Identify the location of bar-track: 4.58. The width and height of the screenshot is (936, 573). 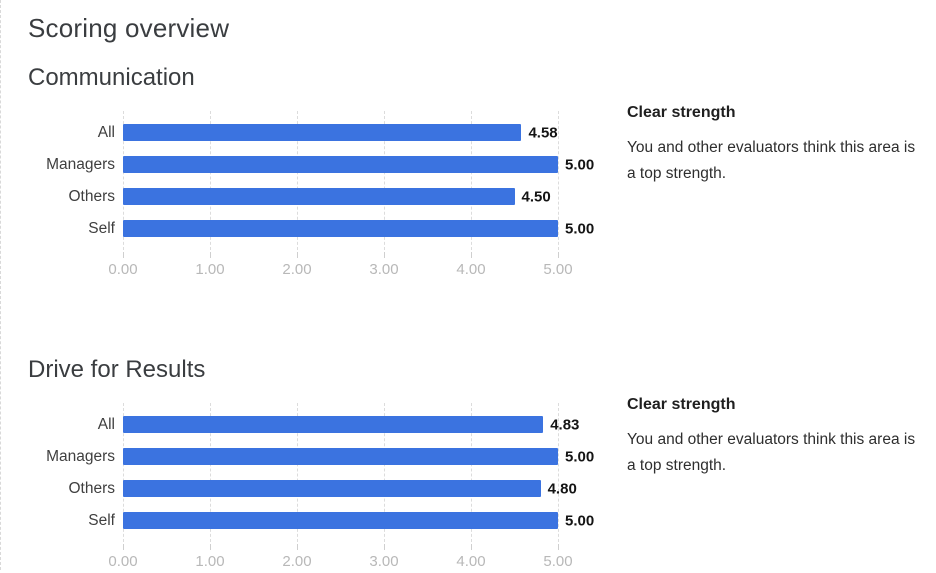
(340, 132).